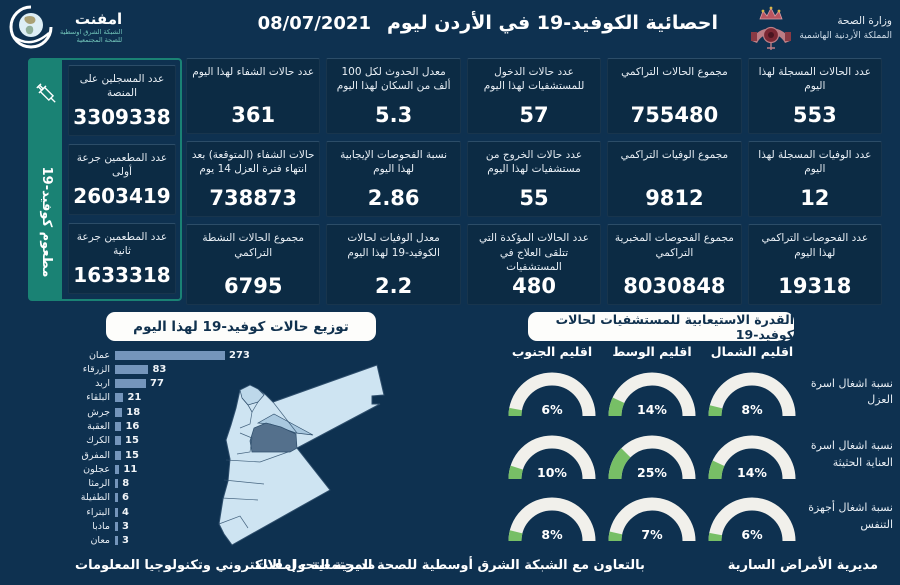  I want to click on bar-value: 273, so click(239, 355).